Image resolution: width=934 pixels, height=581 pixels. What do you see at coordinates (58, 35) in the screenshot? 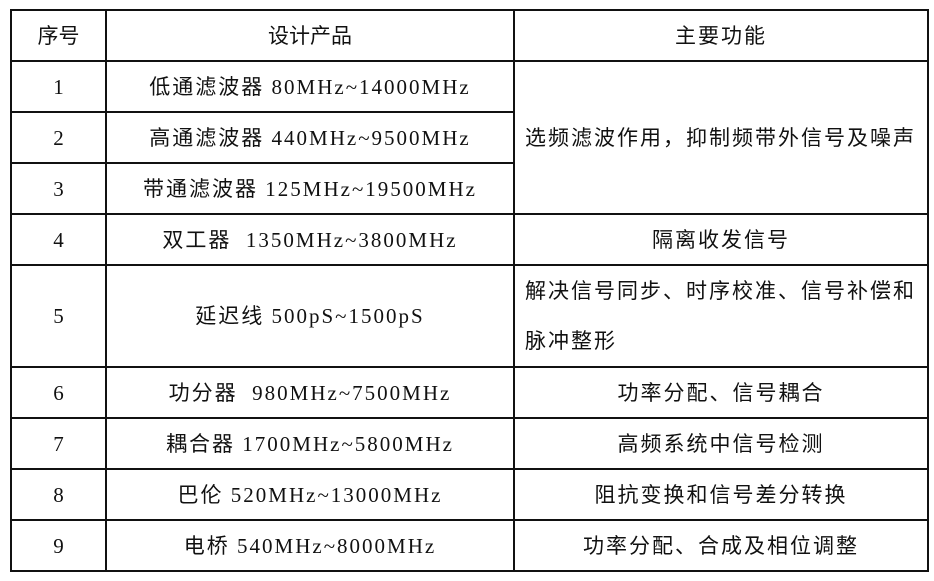
I see `header-index: 序号` at bounding box center [58, 35].